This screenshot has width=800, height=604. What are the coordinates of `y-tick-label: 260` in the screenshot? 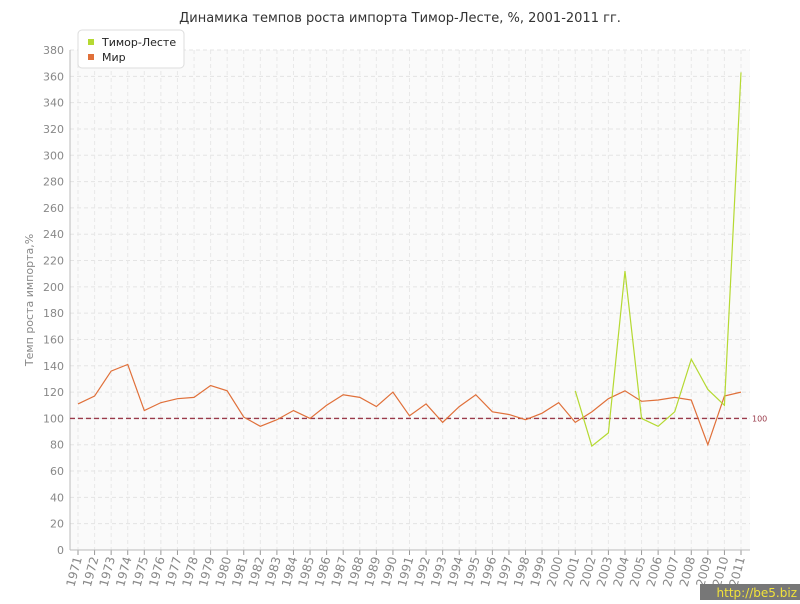 It's located at (53, 208).